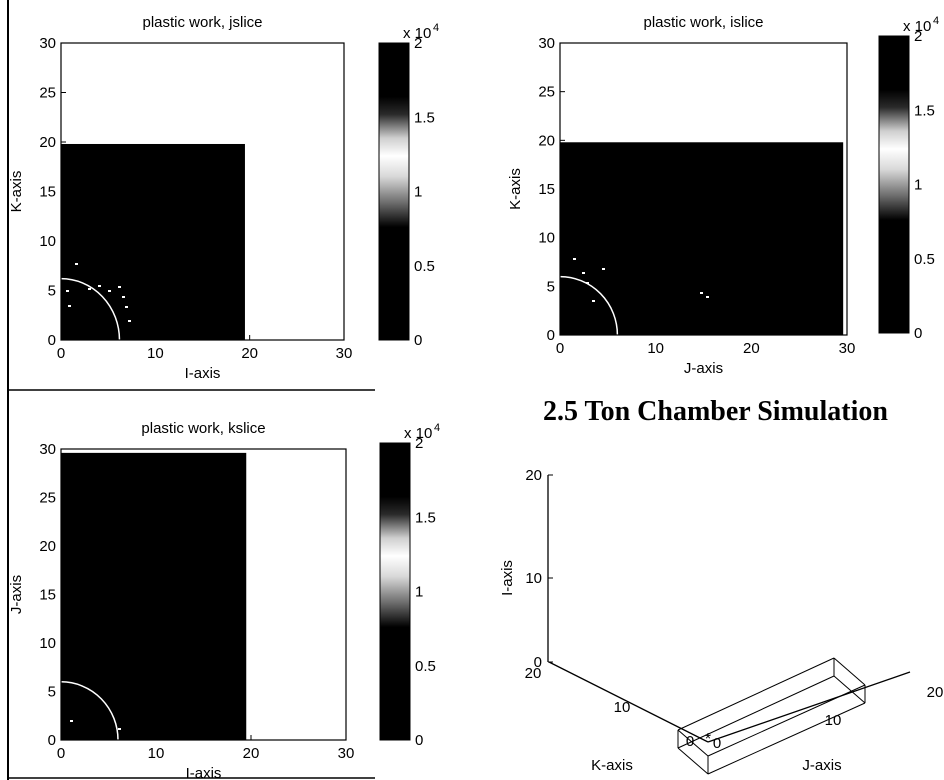 This screenshot has width=944, height=780. I want to click on y-tick-label: 20, so click(546, 140).